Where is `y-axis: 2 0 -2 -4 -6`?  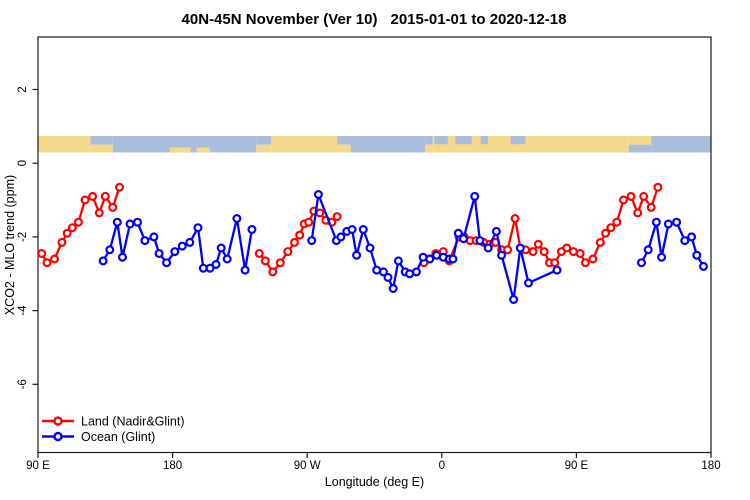
y-axis: 2 0 -2 -4 -6 is located at coordinates (27, 237).